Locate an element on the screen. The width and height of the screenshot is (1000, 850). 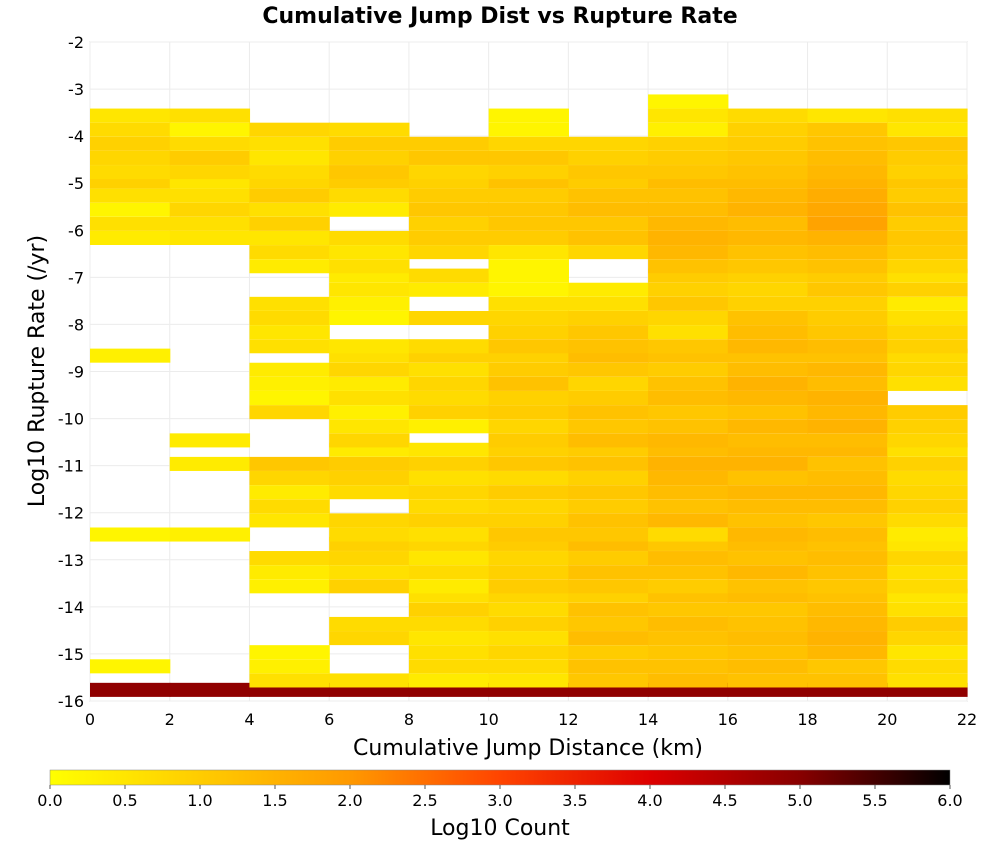
x-tick-label: 4 is located at coordinates (249, 719).